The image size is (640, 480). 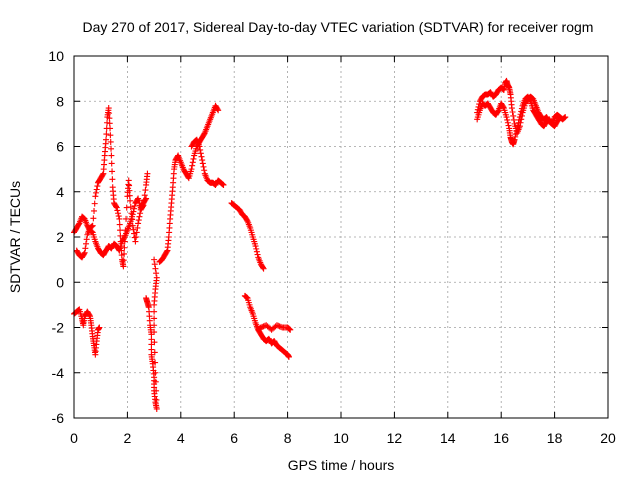 I want to click on series-track-b, so click(x=112, y=187).